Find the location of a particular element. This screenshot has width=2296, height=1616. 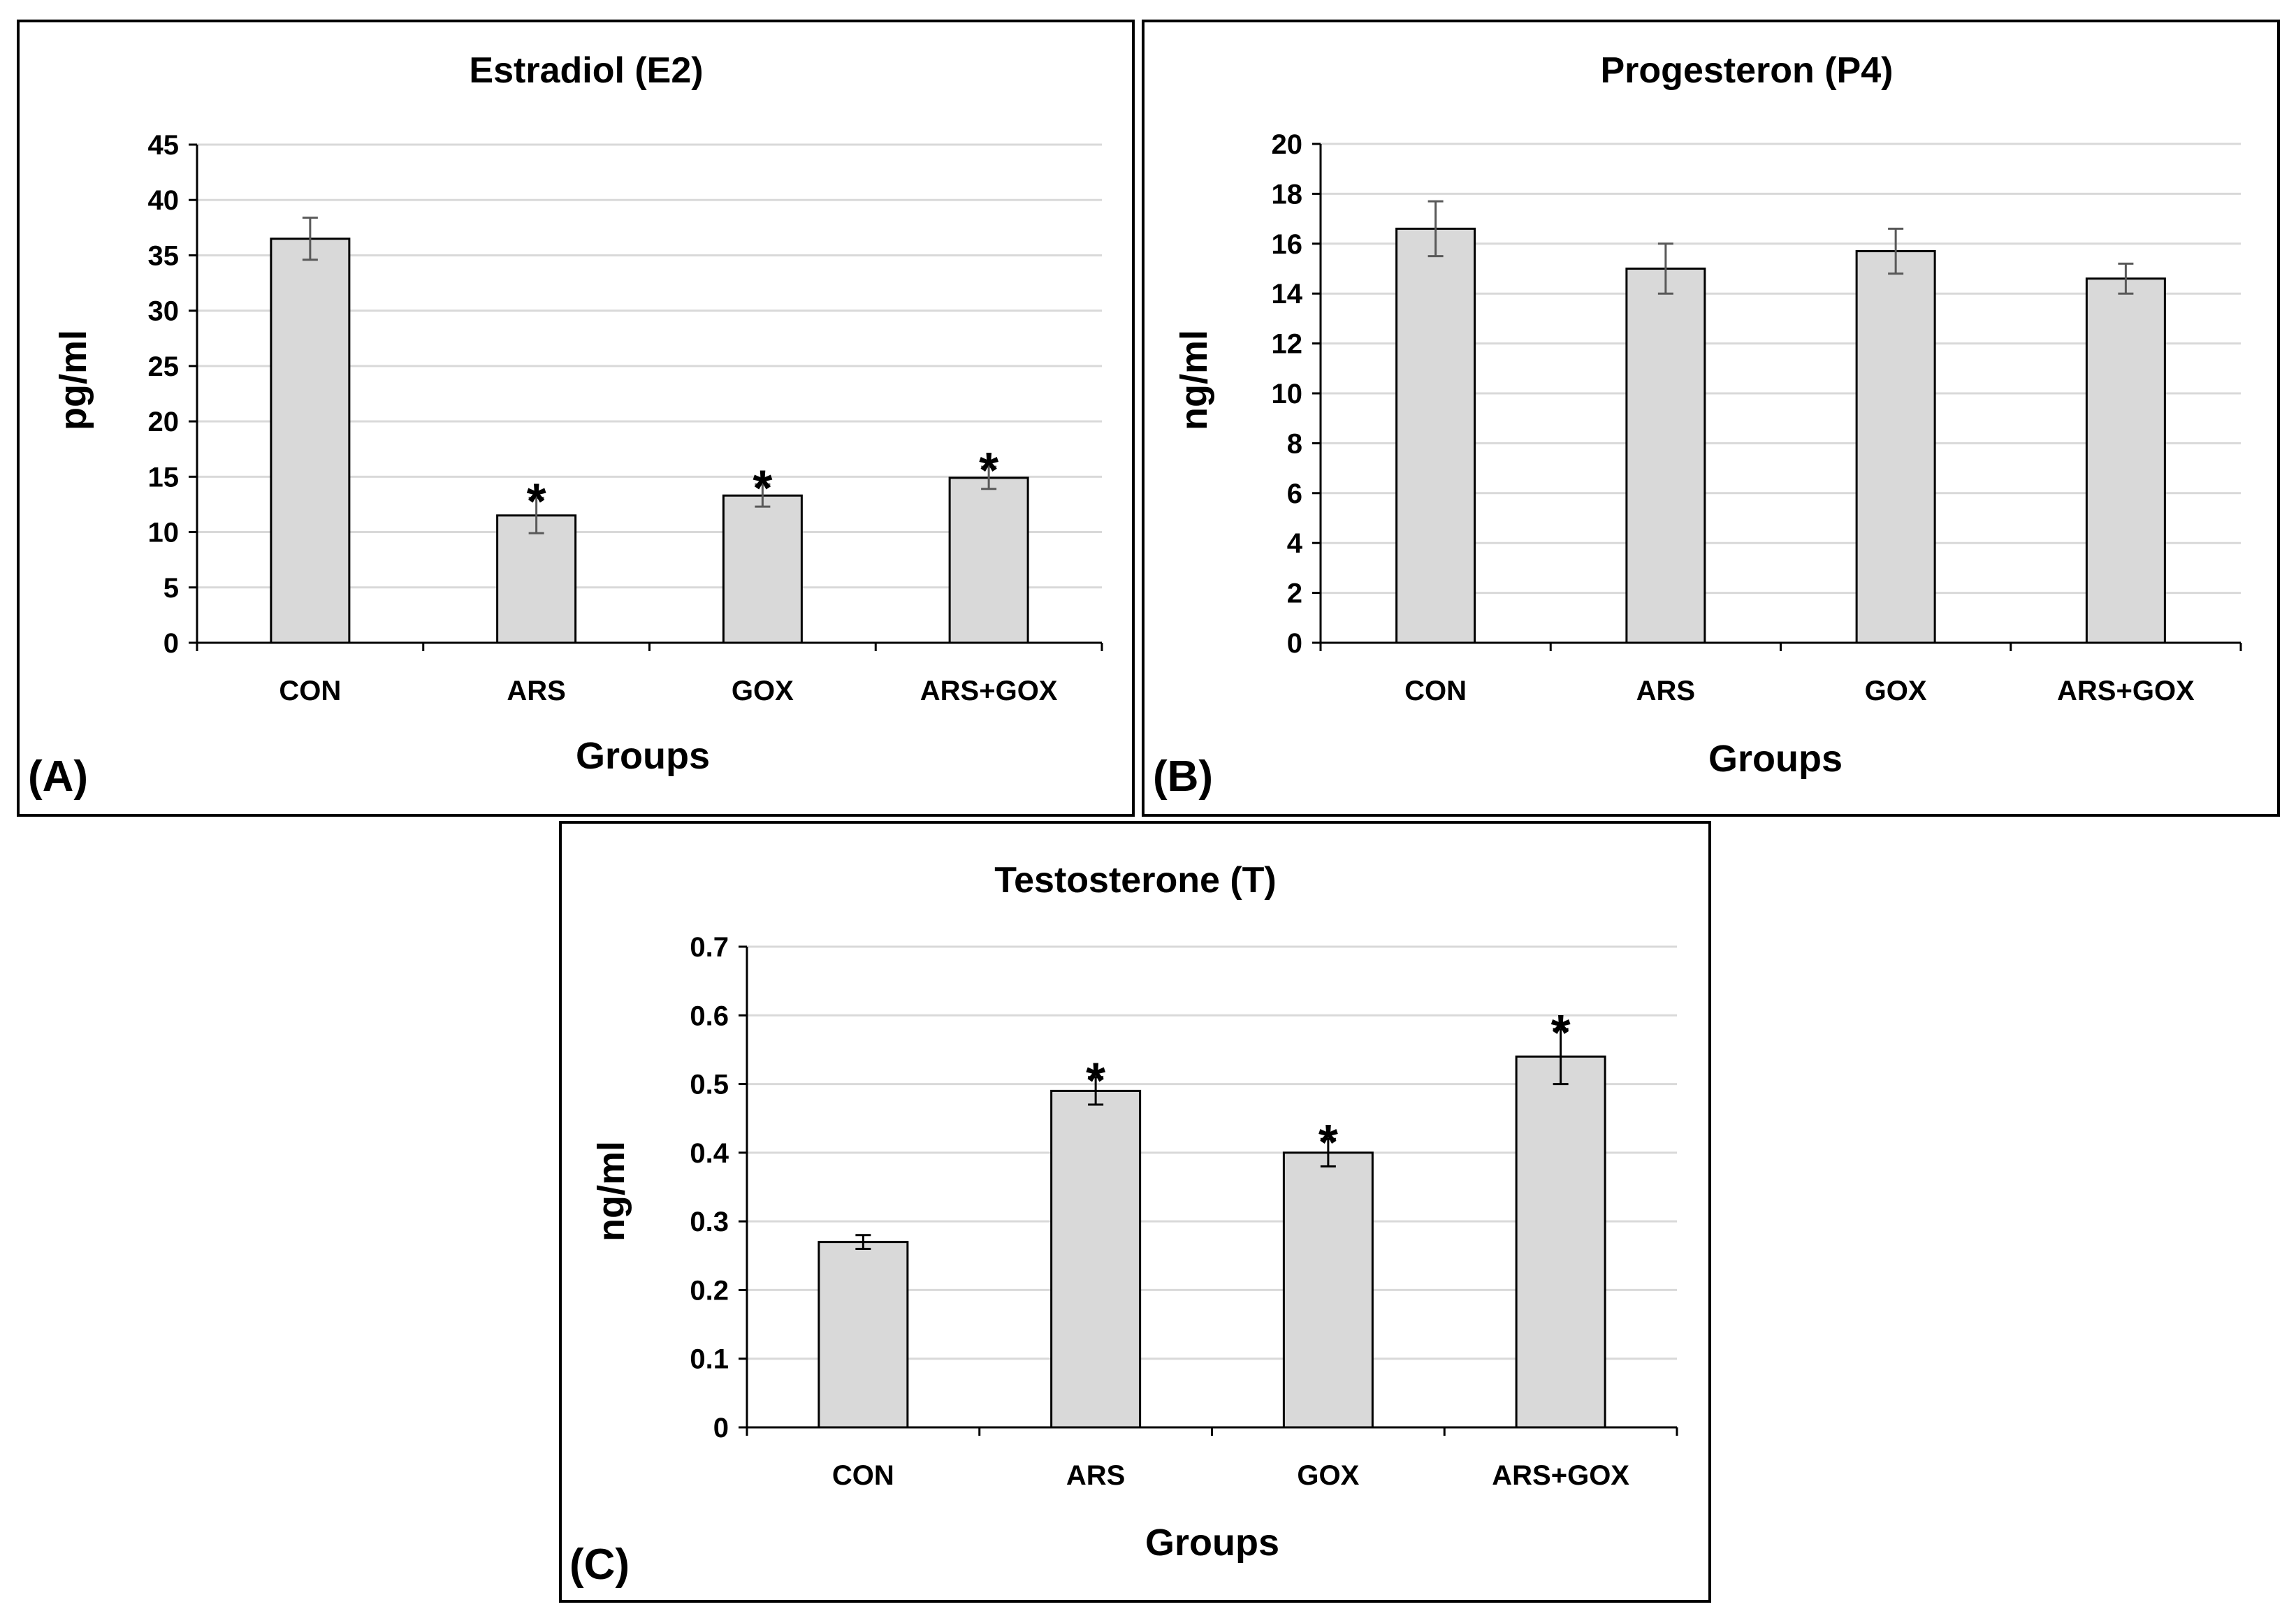

panel-b-ylabel: ng/ml is located at coordinates (1194, 380).